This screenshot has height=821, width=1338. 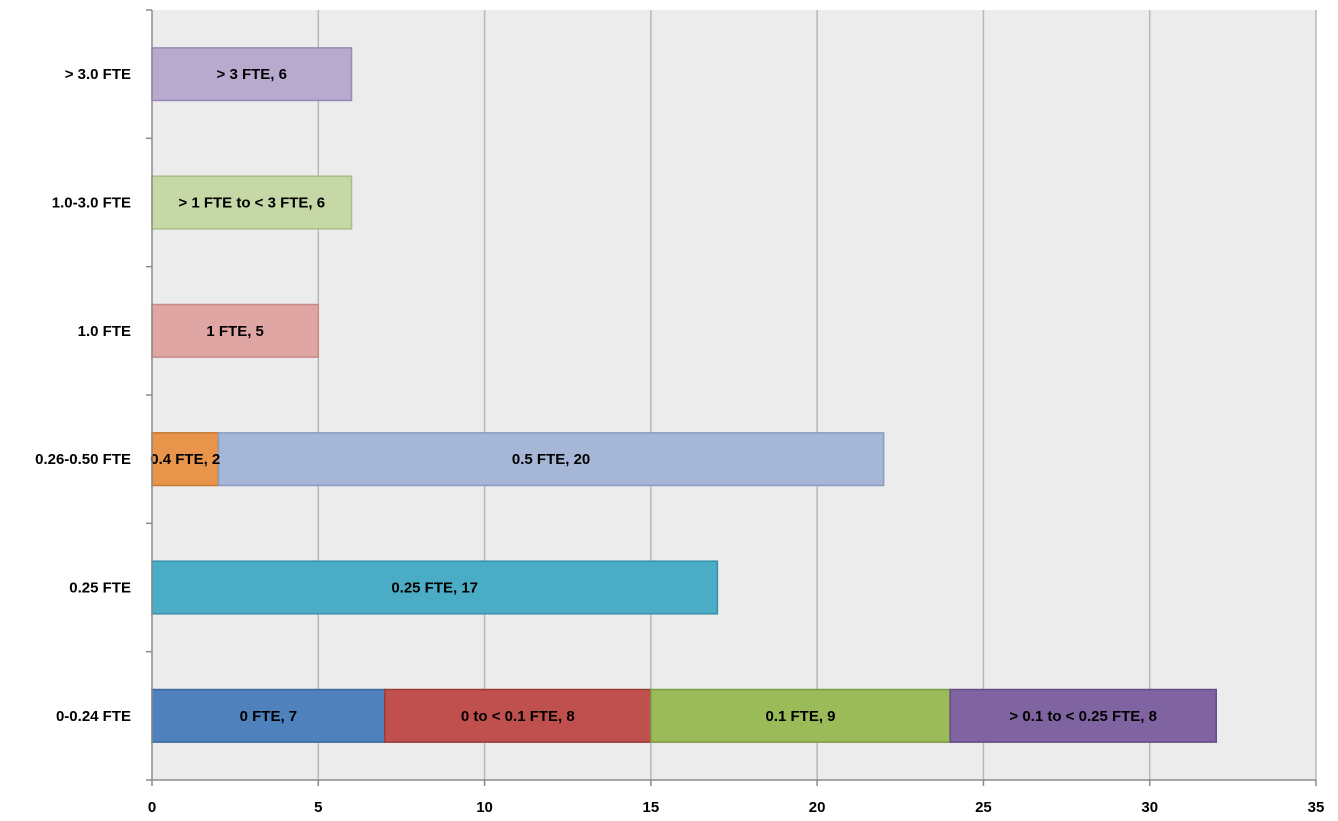 What do you see at coordinates (152, 807) in the screenshot?
I see `x-tick-label: 0` at bounding box center [152, 807].